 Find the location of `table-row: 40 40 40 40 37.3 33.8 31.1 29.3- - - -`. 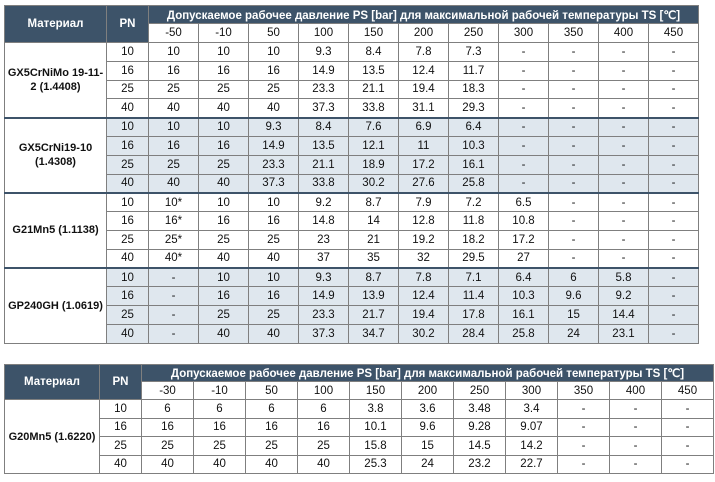

table-row: 40 40 40 40 37.3 33.8 31.1 29.3- - - - is located at coordinates (352, 108).